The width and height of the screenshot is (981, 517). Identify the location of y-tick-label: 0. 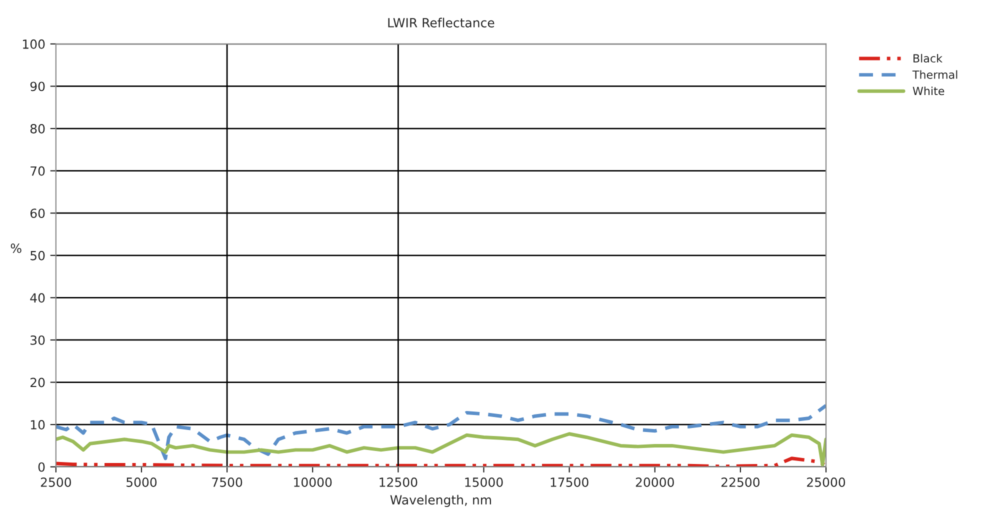
(41, 467).